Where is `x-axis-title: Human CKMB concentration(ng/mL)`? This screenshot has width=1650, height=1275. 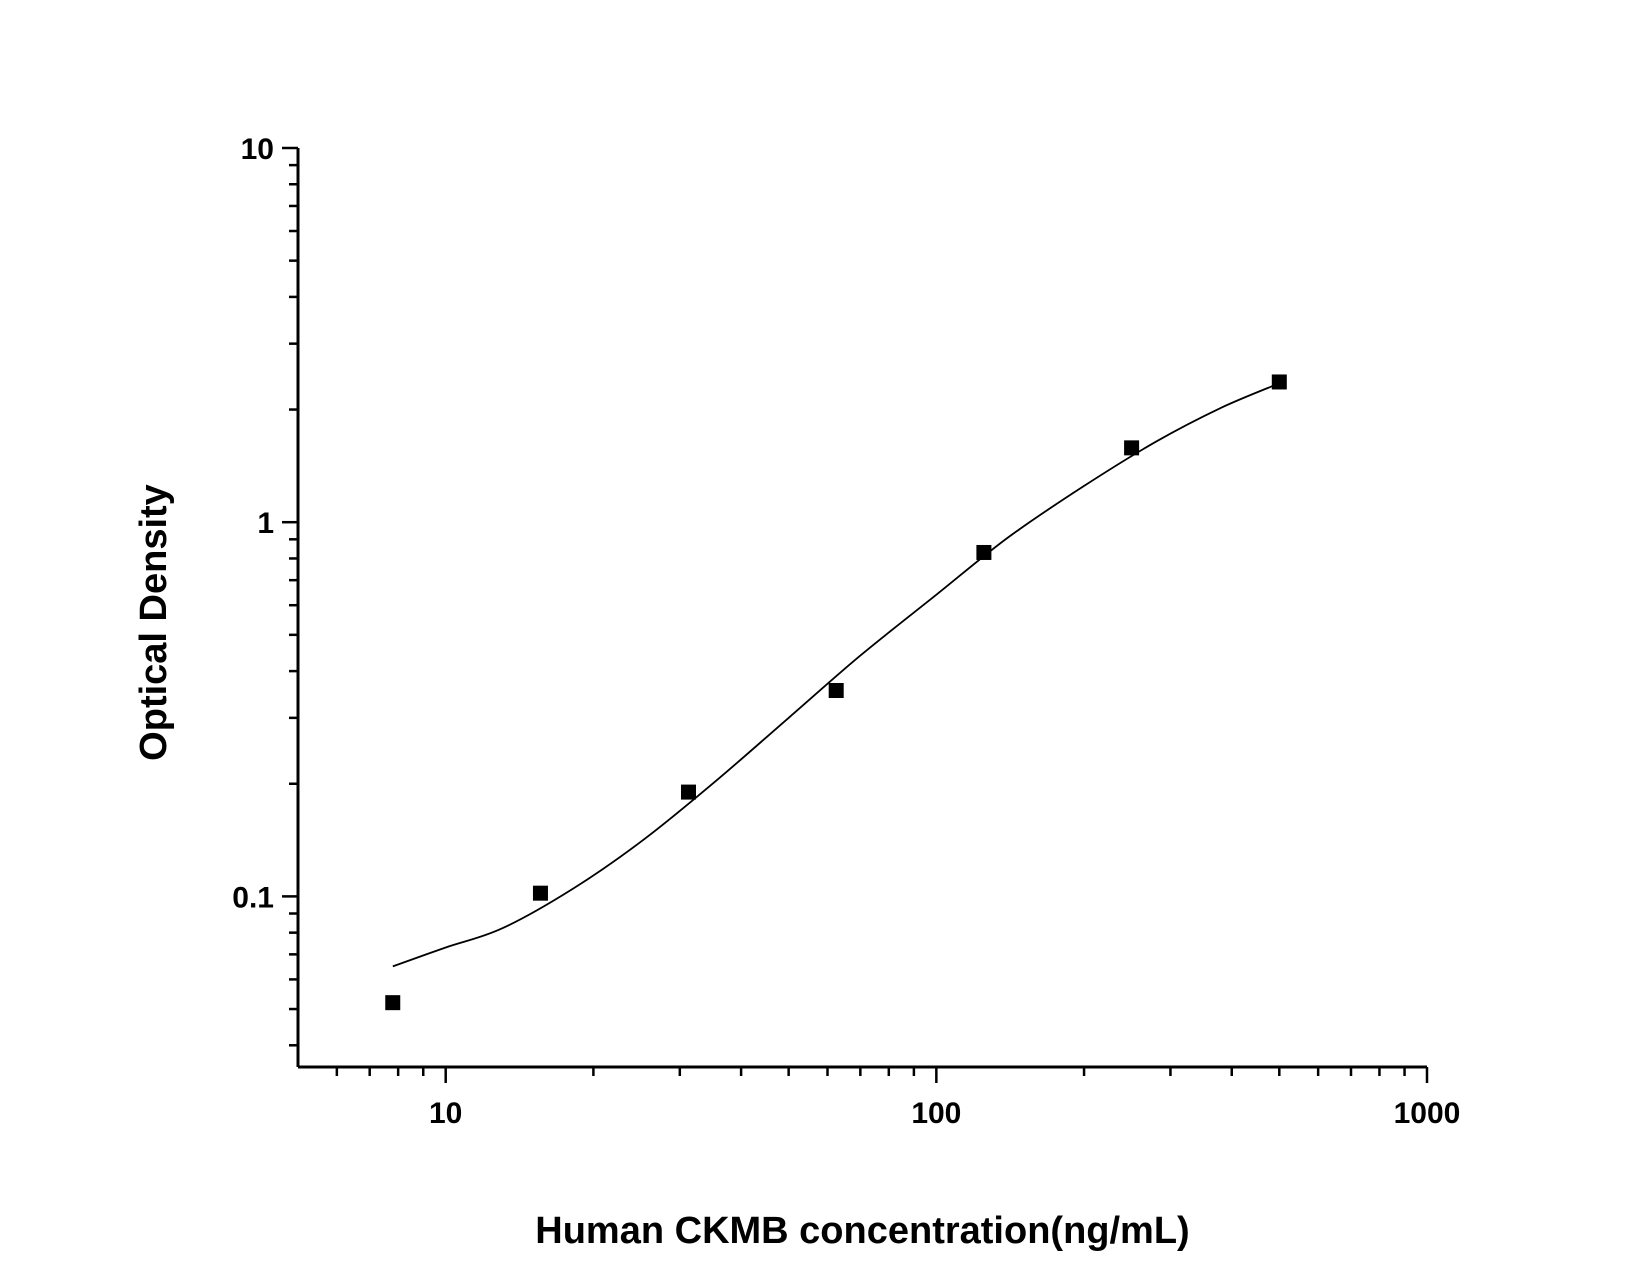 x-axis-title: Human CKMB concentration(ng/mL) is located at coordinates (862, 1231).